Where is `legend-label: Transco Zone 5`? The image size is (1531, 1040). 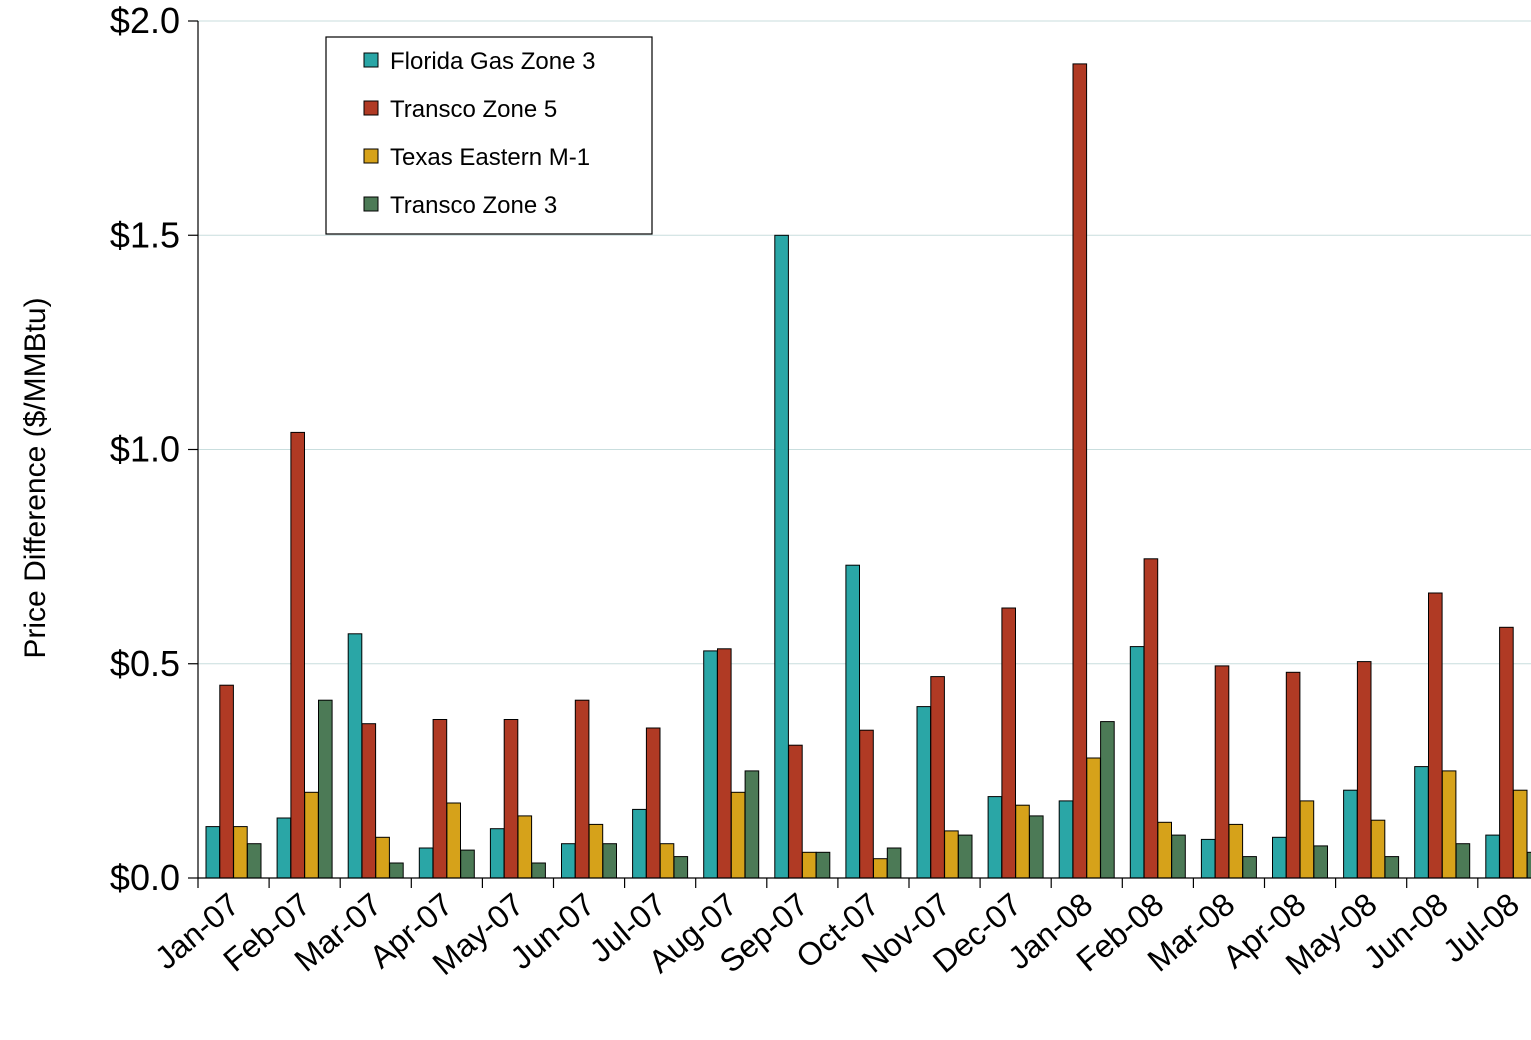 legend-label: Transco Zone 5 is located at coordinates (473, 109).